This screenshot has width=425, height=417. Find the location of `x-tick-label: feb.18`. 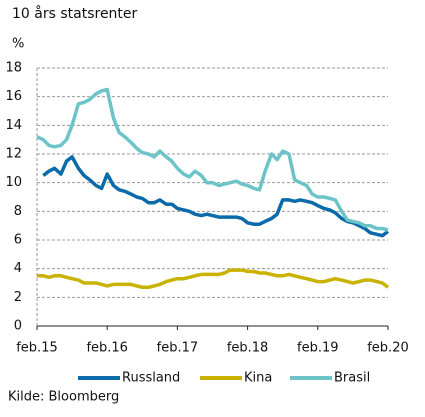

x-tick-label: feb.18 is located at coordinates (248, 348).